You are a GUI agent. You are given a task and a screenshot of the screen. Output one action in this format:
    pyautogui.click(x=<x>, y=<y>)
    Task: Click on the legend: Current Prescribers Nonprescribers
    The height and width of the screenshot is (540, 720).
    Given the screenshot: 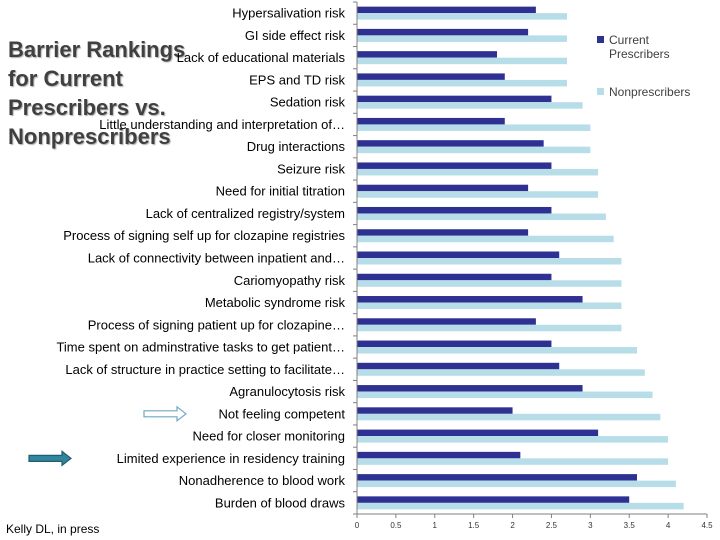 What is the action you would take?
    pyautogui.click(x=643, y=66)
    